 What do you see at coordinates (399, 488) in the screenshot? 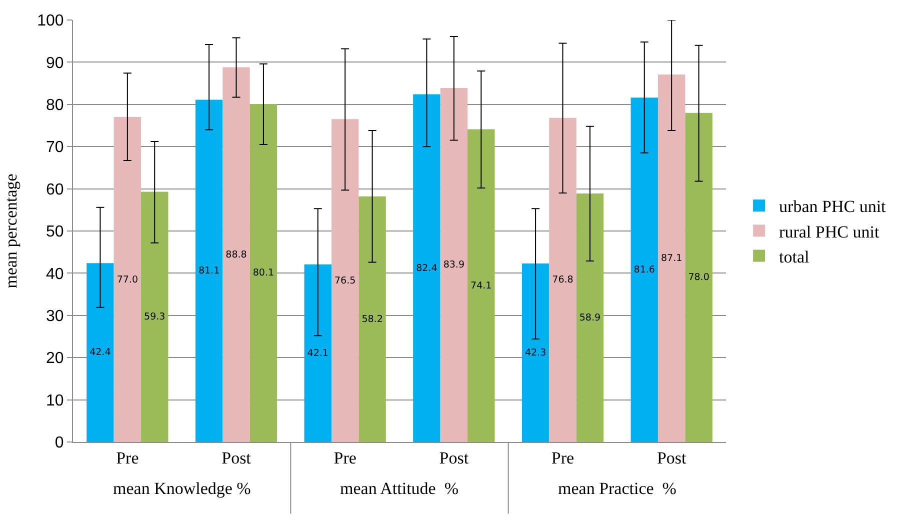
I see `text: mean Attitude %` at bounding box center [399, 488].